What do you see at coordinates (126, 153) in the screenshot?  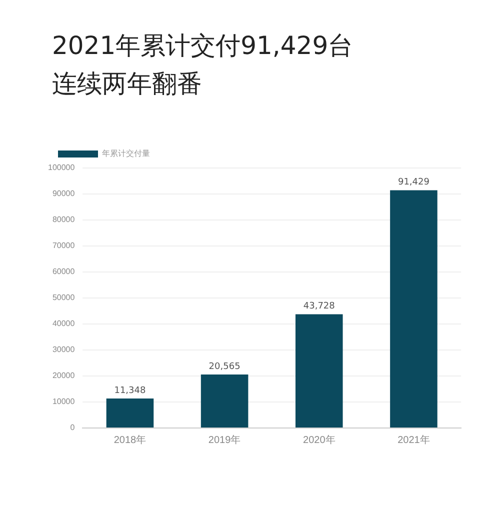 I see `legend-label: 年累计交付量` at bounding box center [126, 153].